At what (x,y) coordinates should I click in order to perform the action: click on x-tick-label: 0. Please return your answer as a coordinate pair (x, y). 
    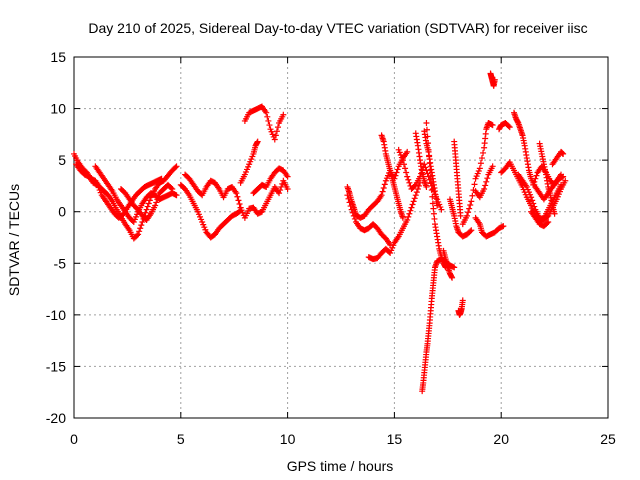
    Looking at the image, I should click on (74, 439).